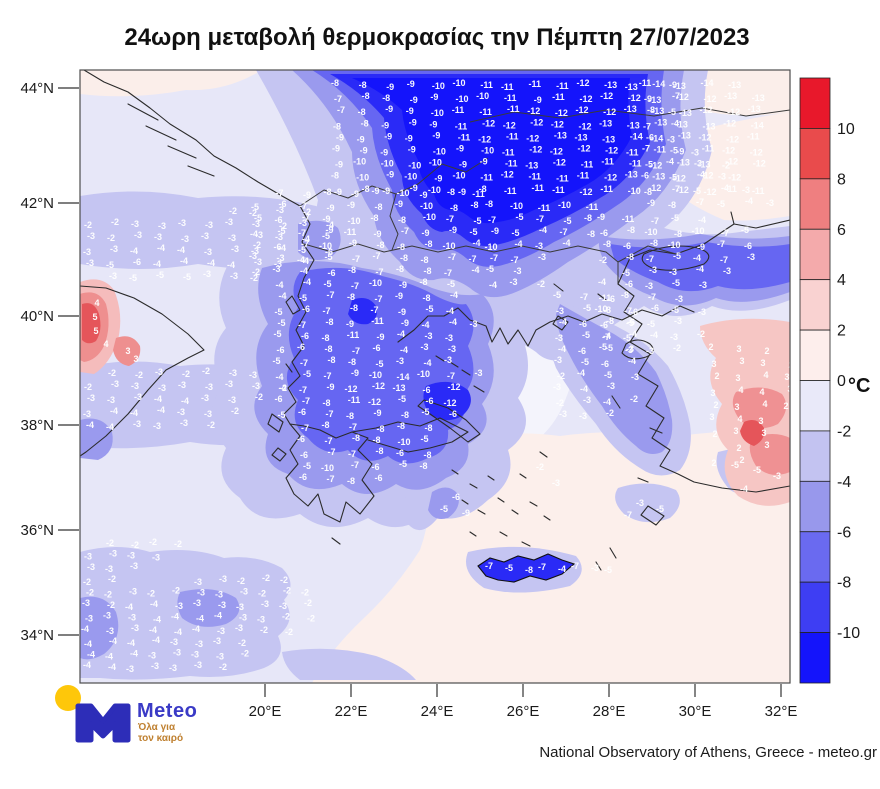  What do you see at coordinates (299, 315) in the screenshot?
I see `coast-epirus` at bounding box center [299, 315].